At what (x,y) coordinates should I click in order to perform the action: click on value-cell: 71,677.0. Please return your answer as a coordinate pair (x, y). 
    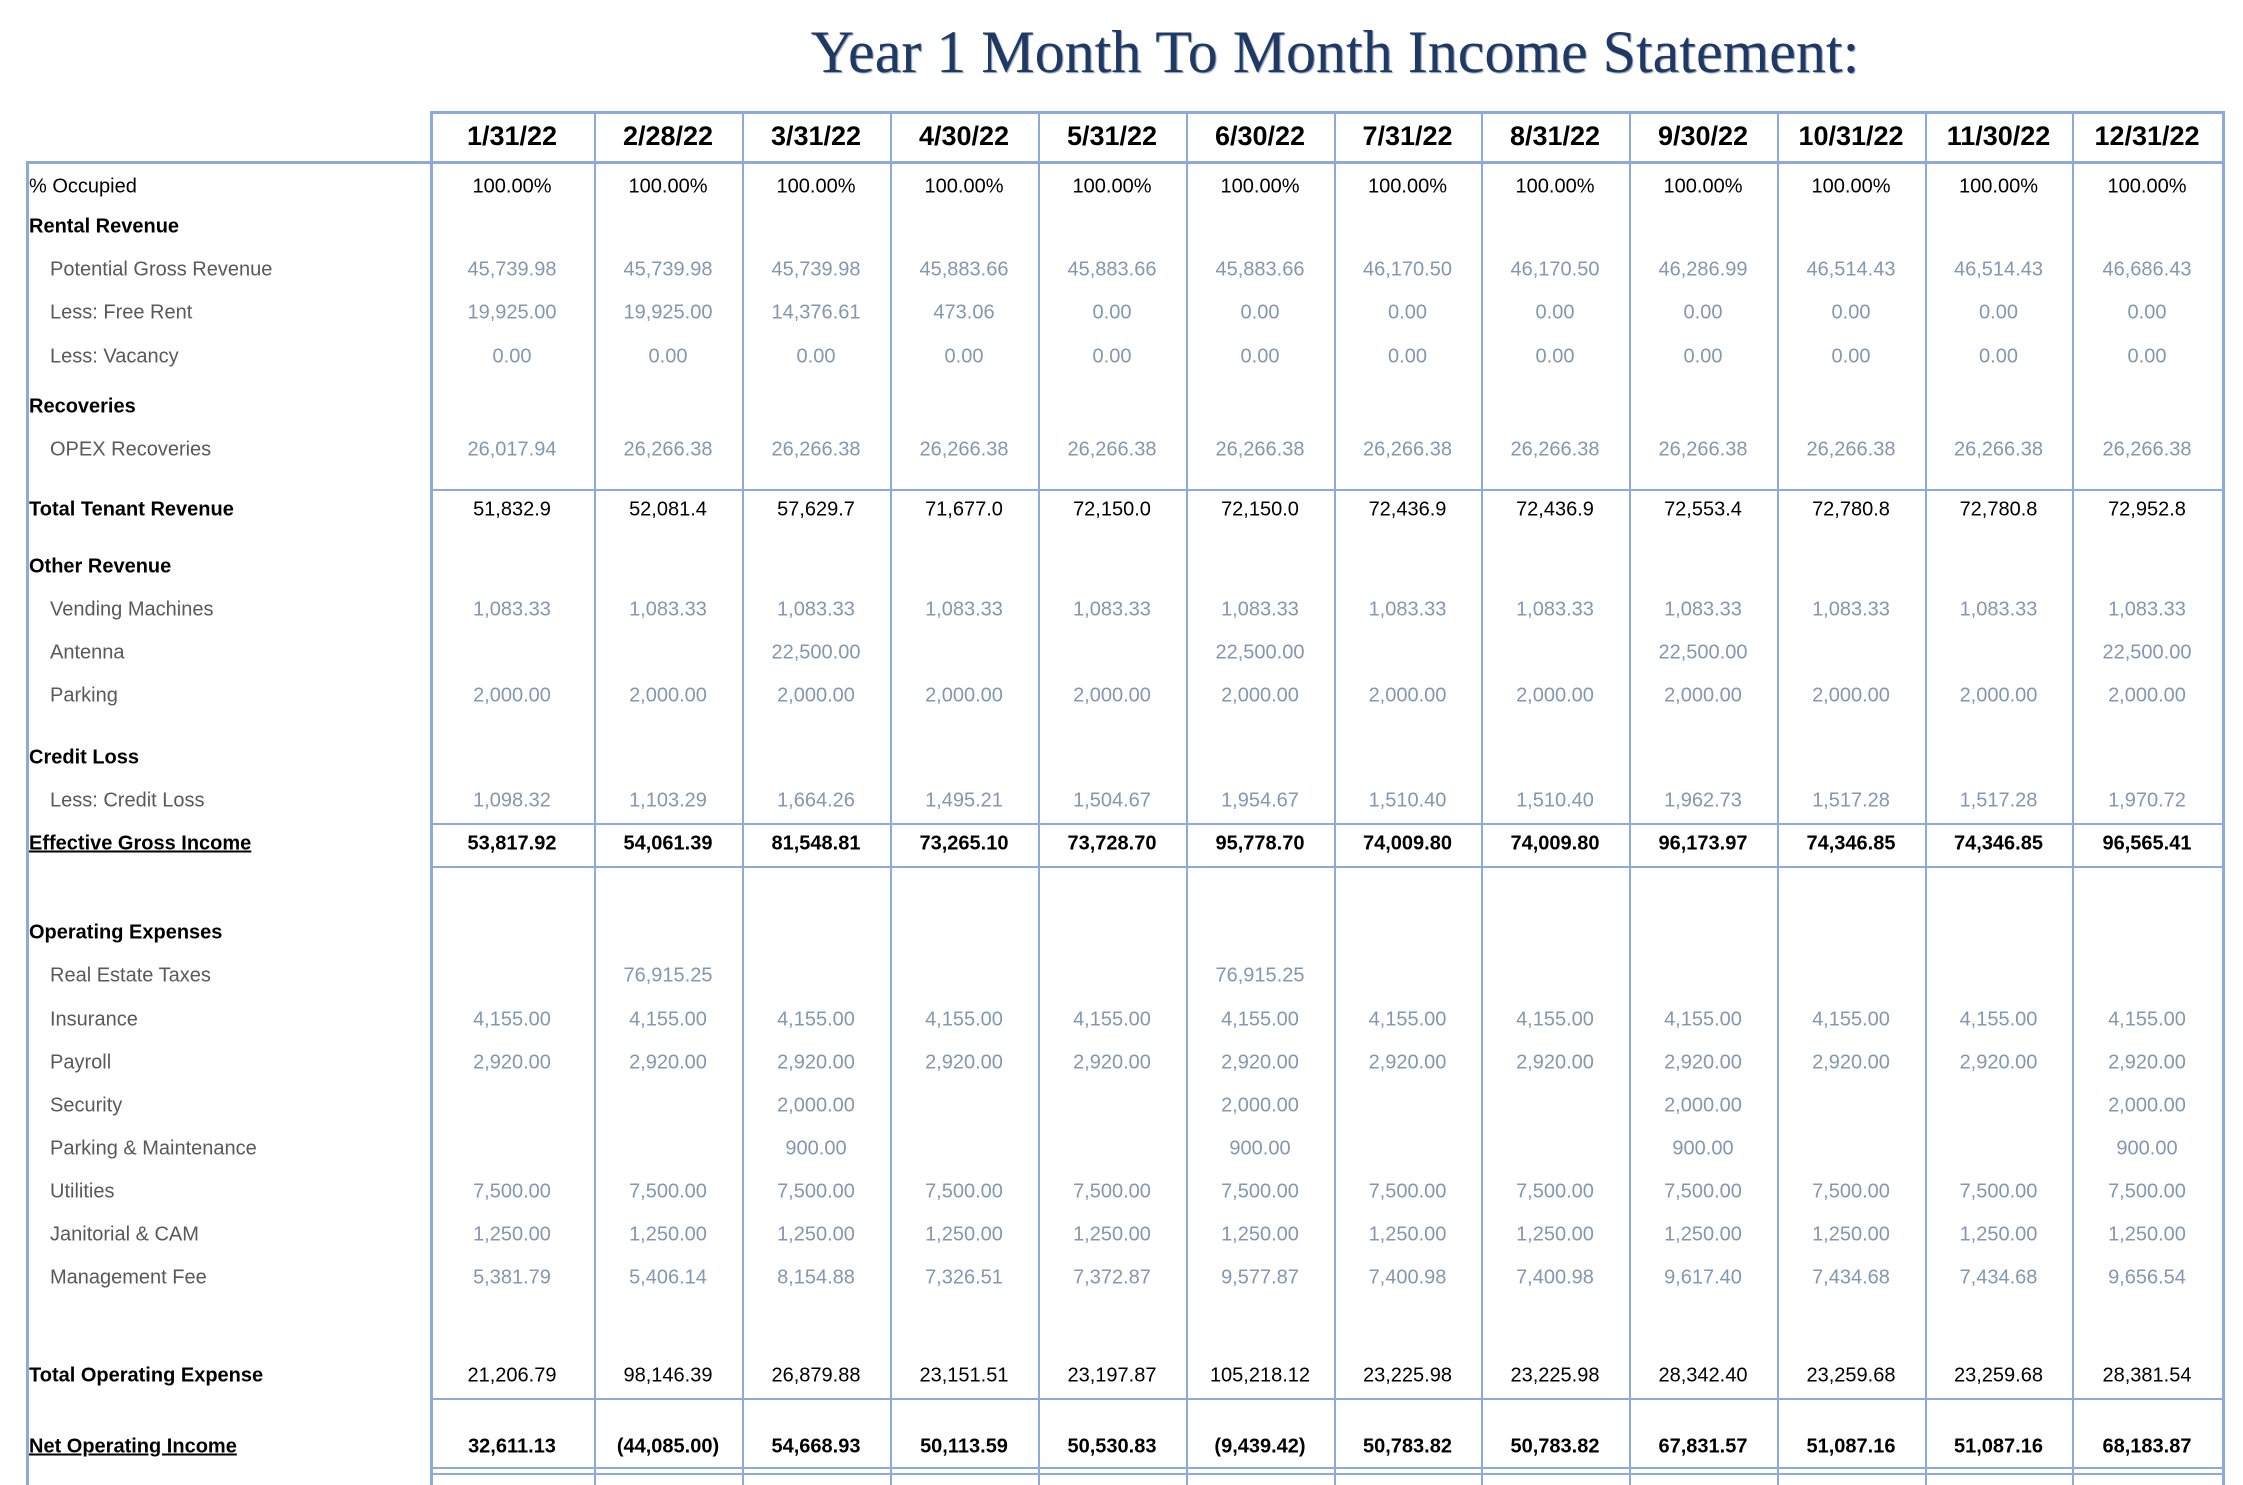
    Looking at the image, I should click on (964, 509).